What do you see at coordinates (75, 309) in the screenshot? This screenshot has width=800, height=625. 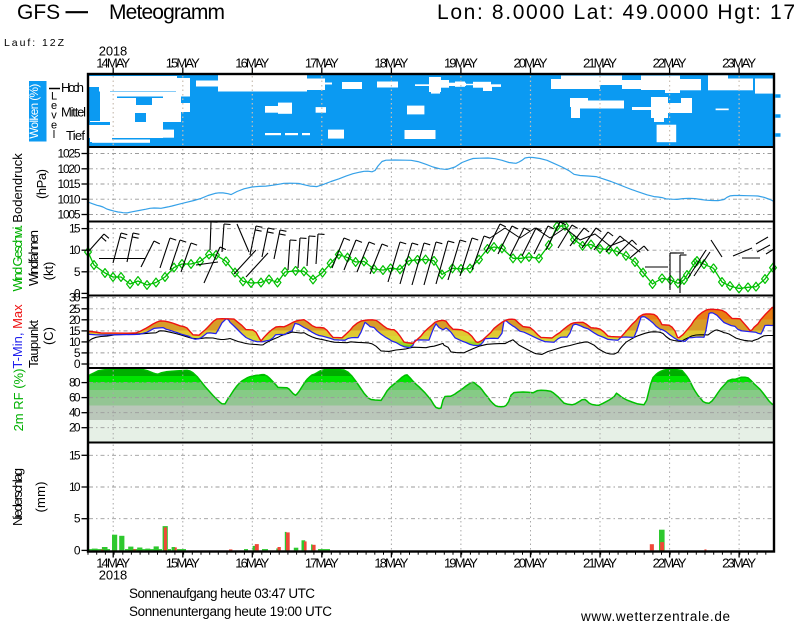 I see `svg-text: 25` at bounding box center [75, 309].